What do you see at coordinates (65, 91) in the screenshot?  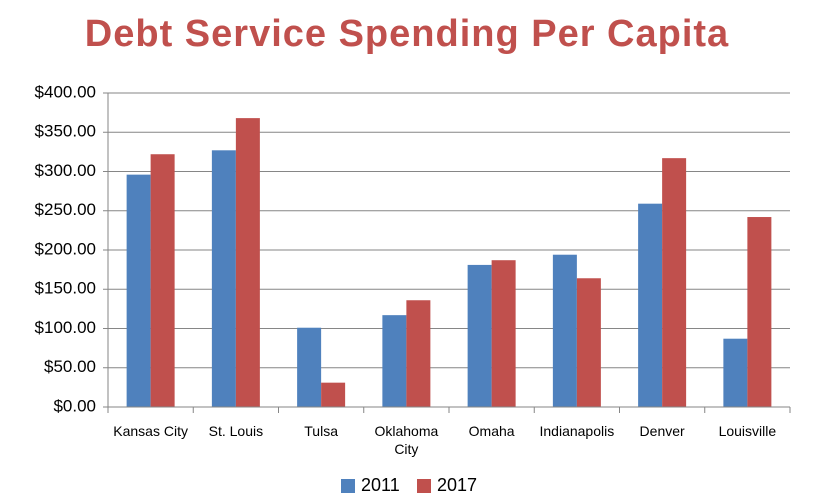 I see `y-tick-label: $400.00` at bounding box center [65, 91].